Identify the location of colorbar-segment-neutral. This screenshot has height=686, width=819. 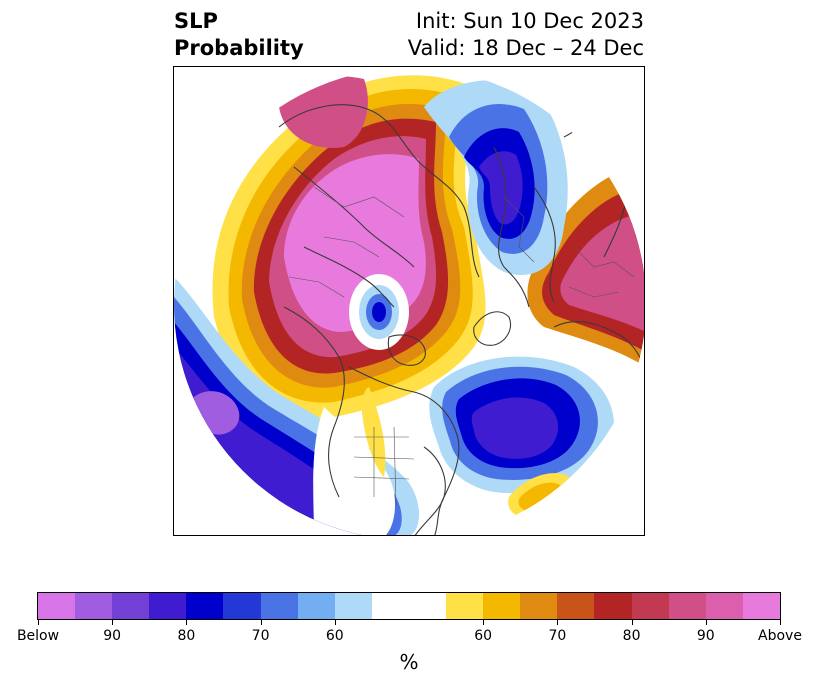
(409, 606).